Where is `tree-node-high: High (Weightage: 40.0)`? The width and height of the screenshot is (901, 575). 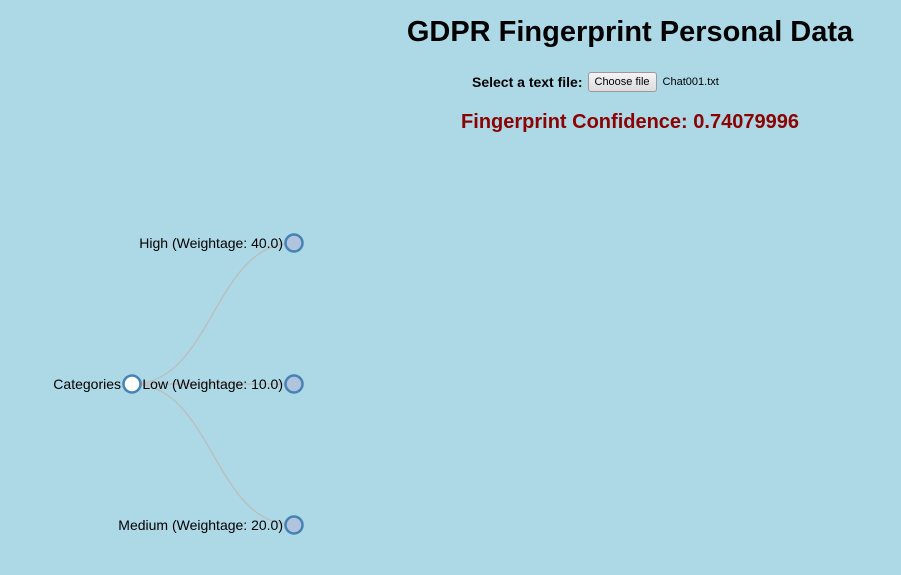 tree-node-high: High (Weightage: 40.0) is located at coordinates (221, 243).